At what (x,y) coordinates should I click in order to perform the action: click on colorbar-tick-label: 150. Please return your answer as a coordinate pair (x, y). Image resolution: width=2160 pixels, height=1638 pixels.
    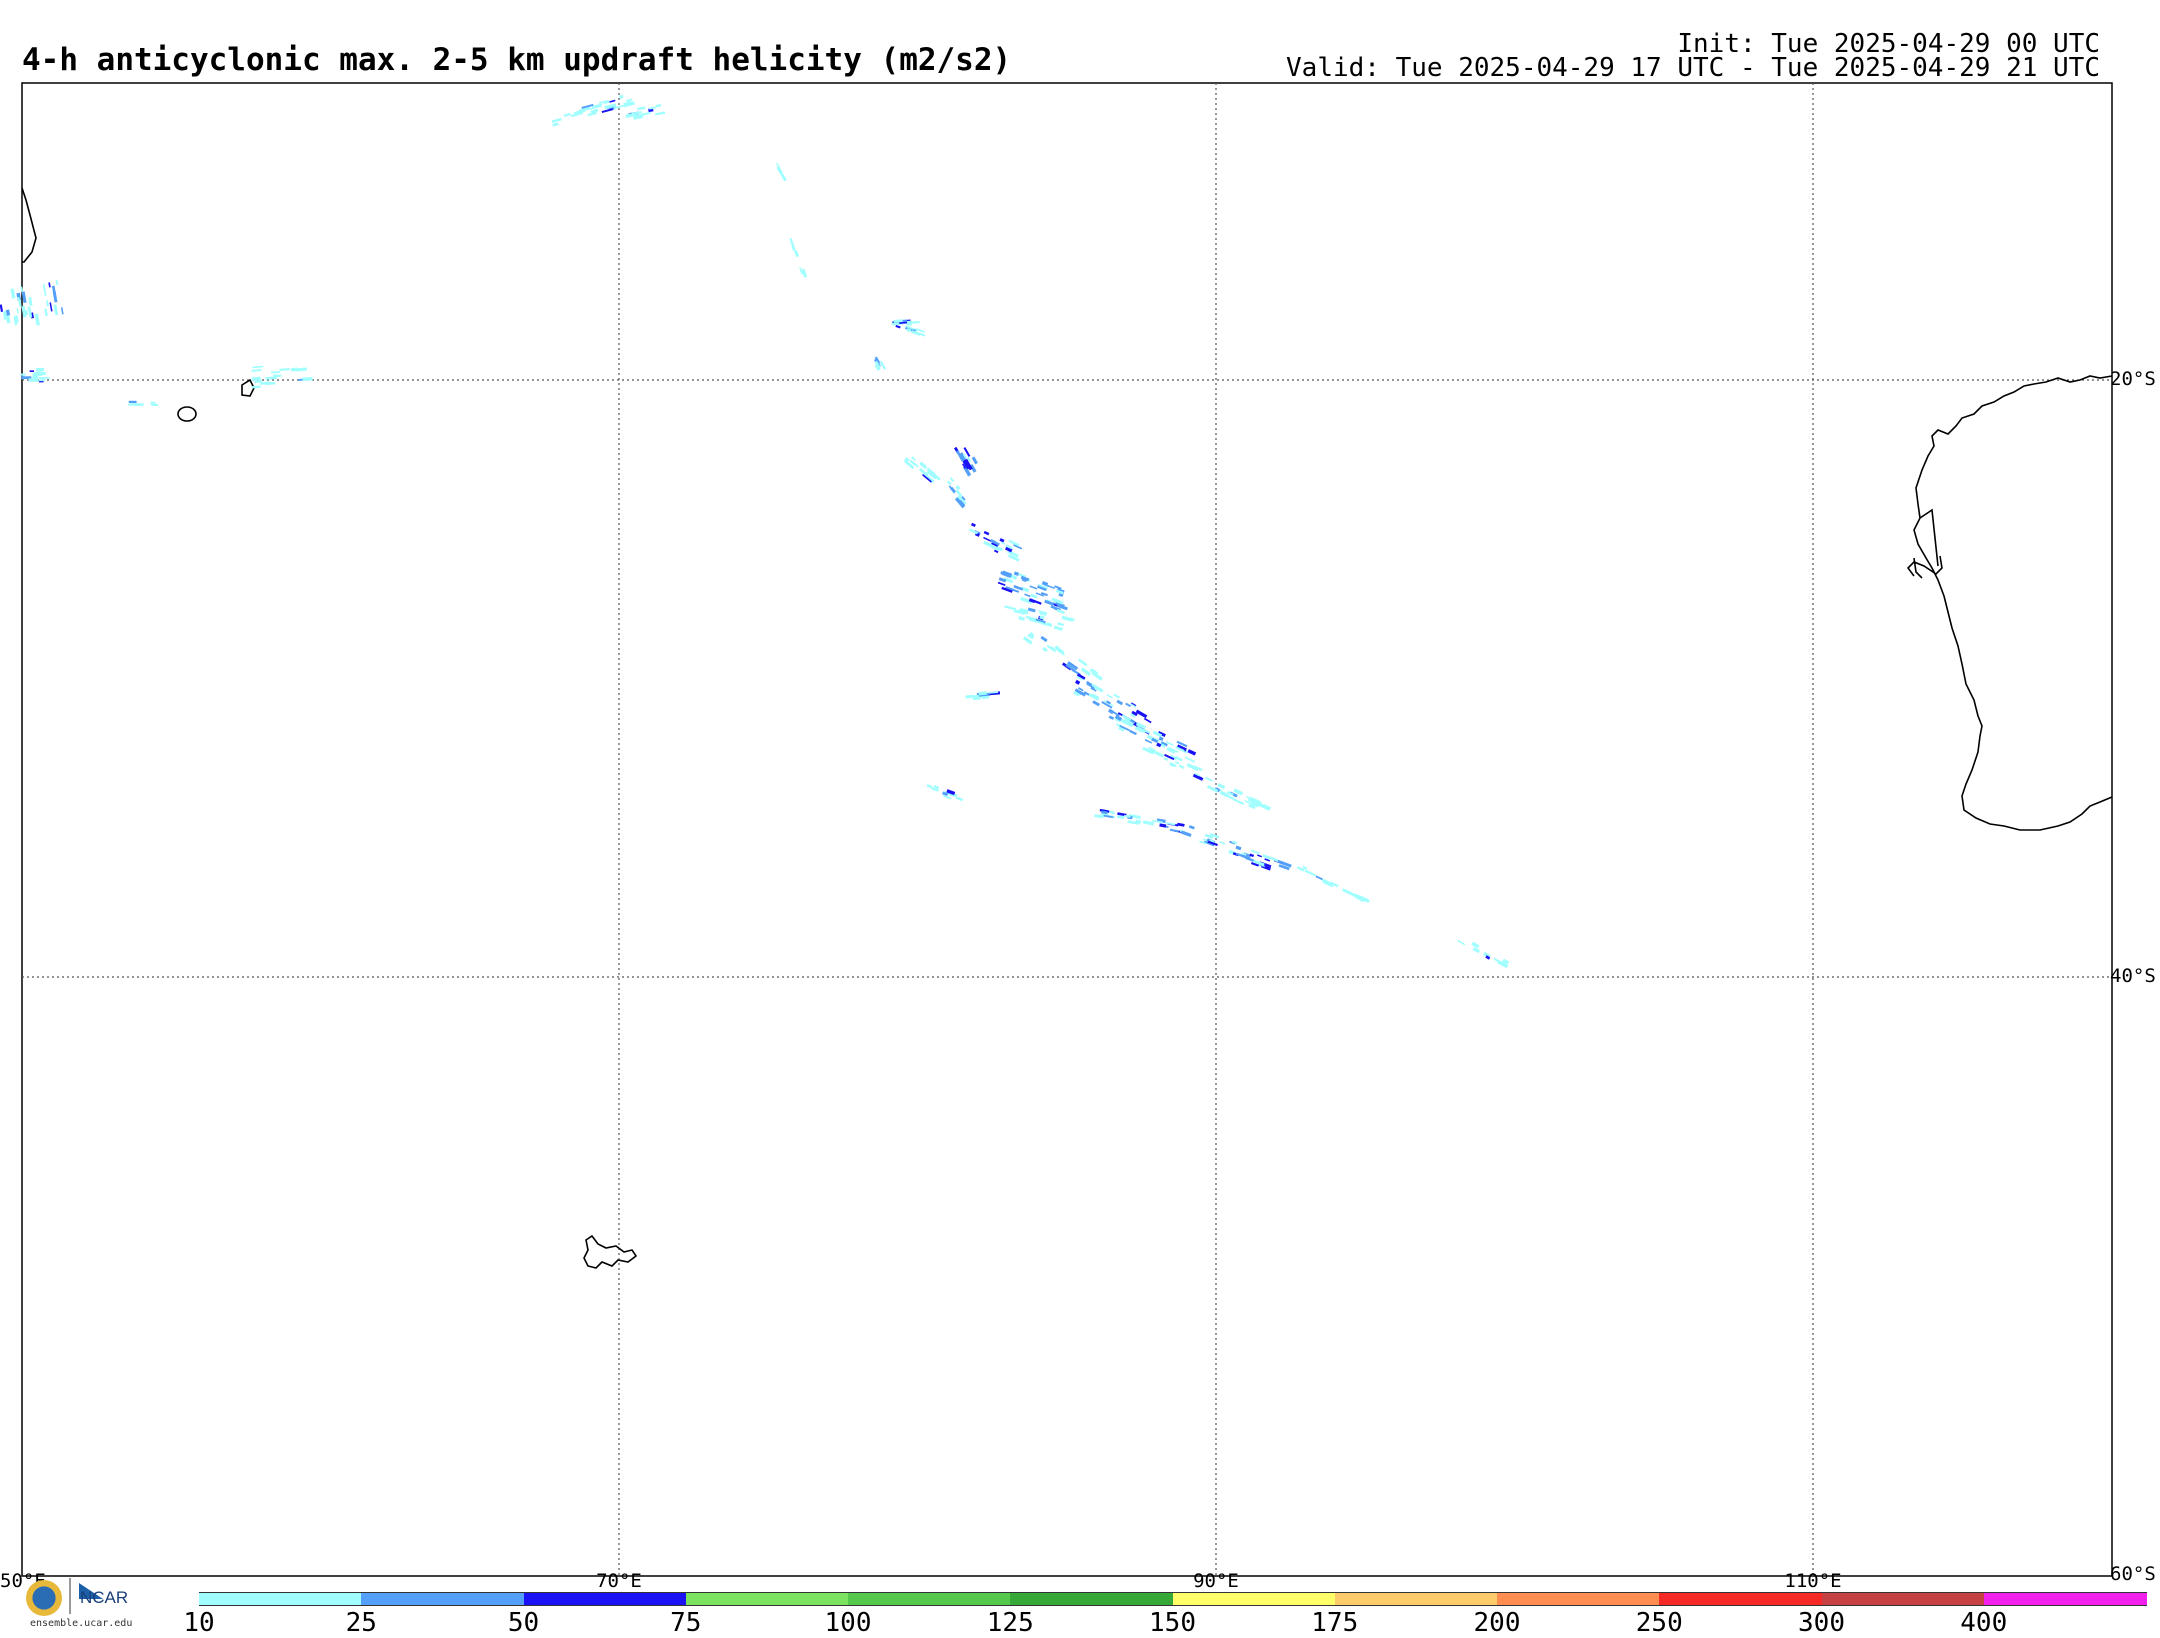
    Looking at the image, I should click on (1172, 1623).